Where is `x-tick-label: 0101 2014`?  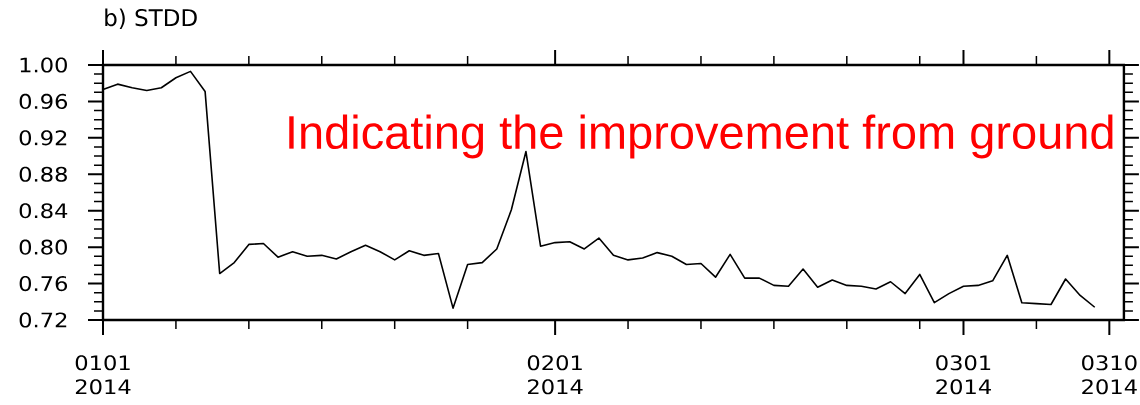
x-tick-label: 0101 2014 is located at coordinates (103, 375).